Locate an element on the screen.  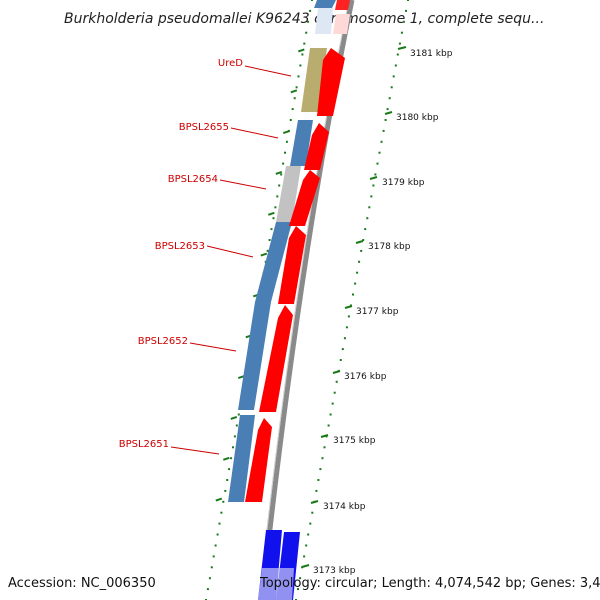
forward-cds-pale-top is located at coordinates (341, 24).